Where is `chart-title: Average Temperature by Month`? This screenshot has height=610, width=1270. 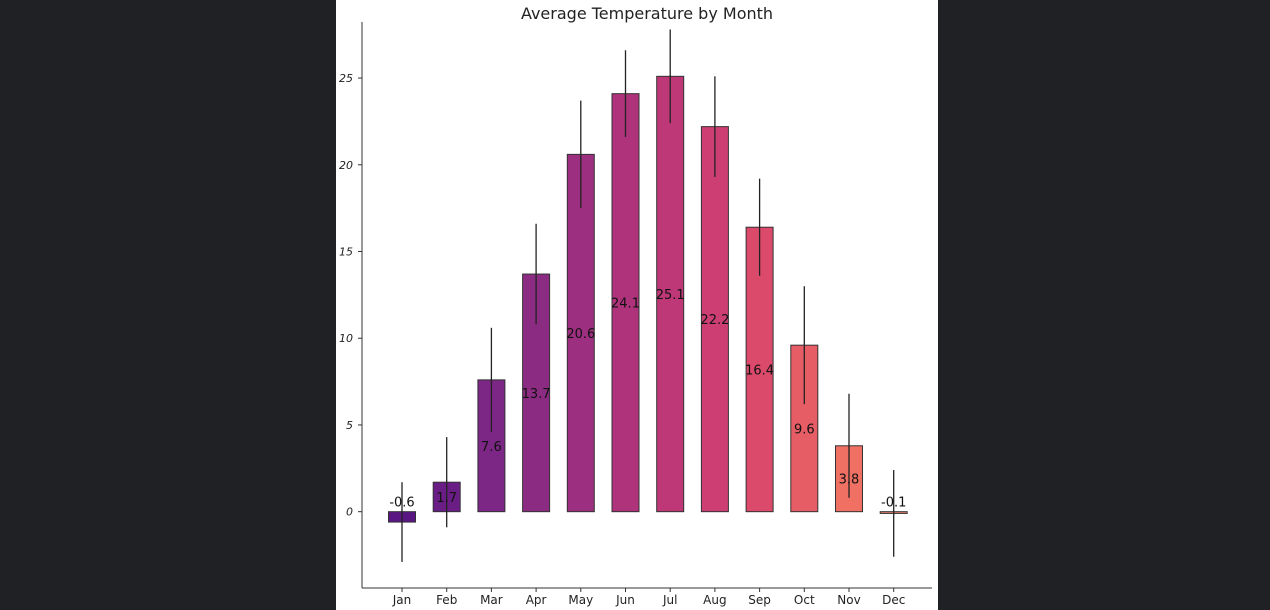
chart-title: Average Temperature by Month is located at coordinates (647, 13).